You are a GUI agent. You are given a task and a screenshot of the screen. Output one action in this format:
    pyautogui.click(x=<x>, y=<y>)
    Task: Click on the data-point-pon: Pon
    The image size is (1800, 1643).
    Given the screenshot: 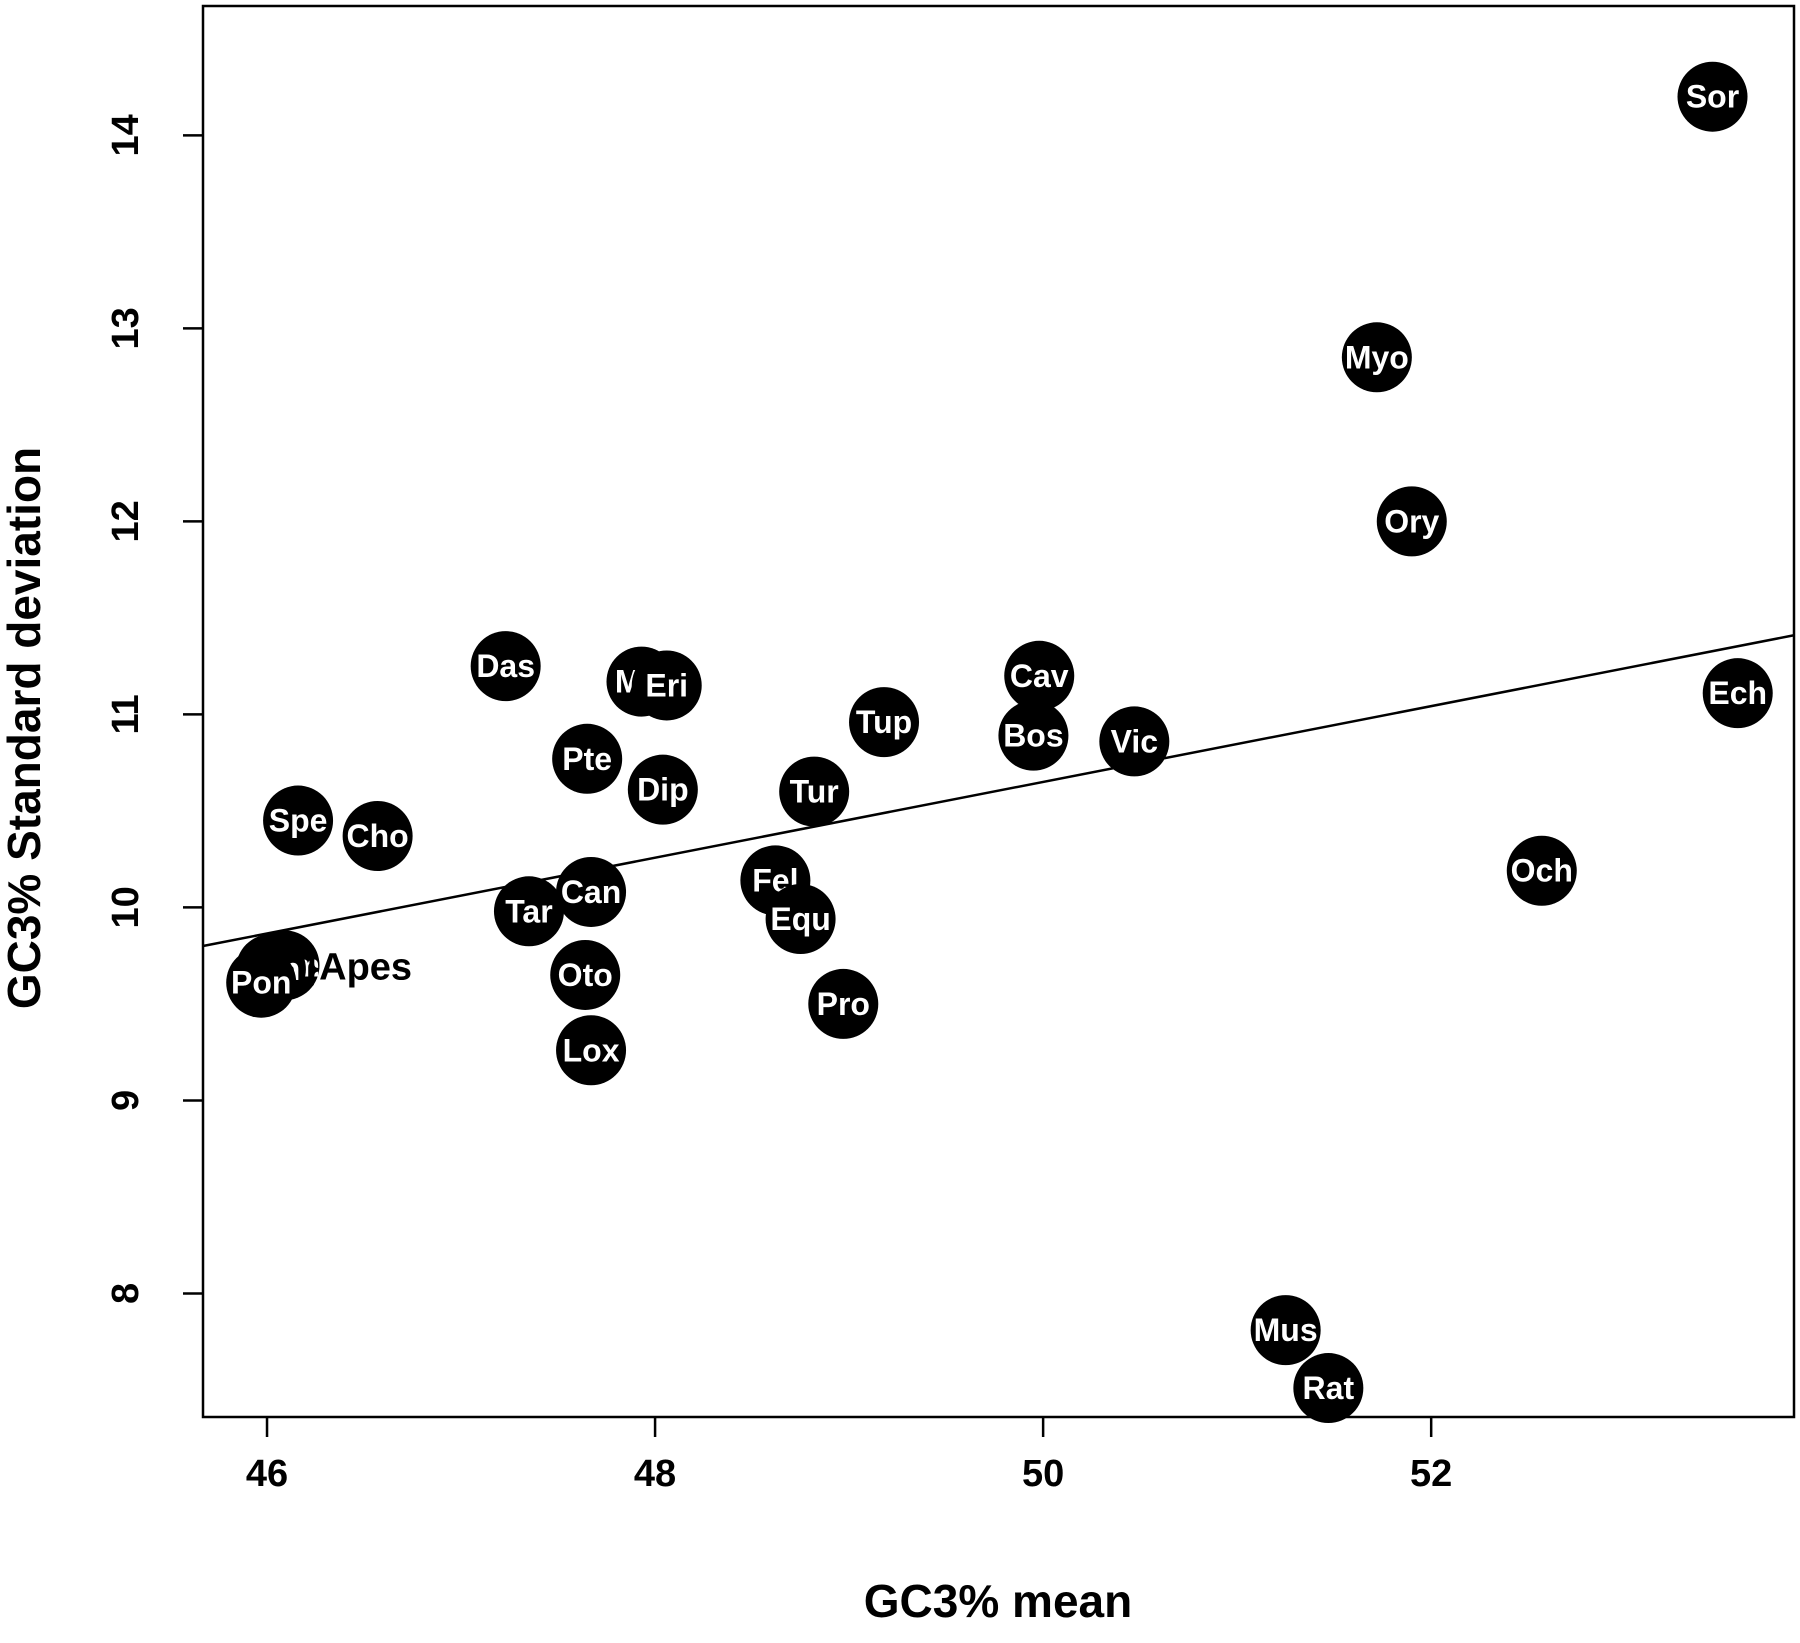 What is the action you would take?
    pyautogui.click(x=261, y=982)
    